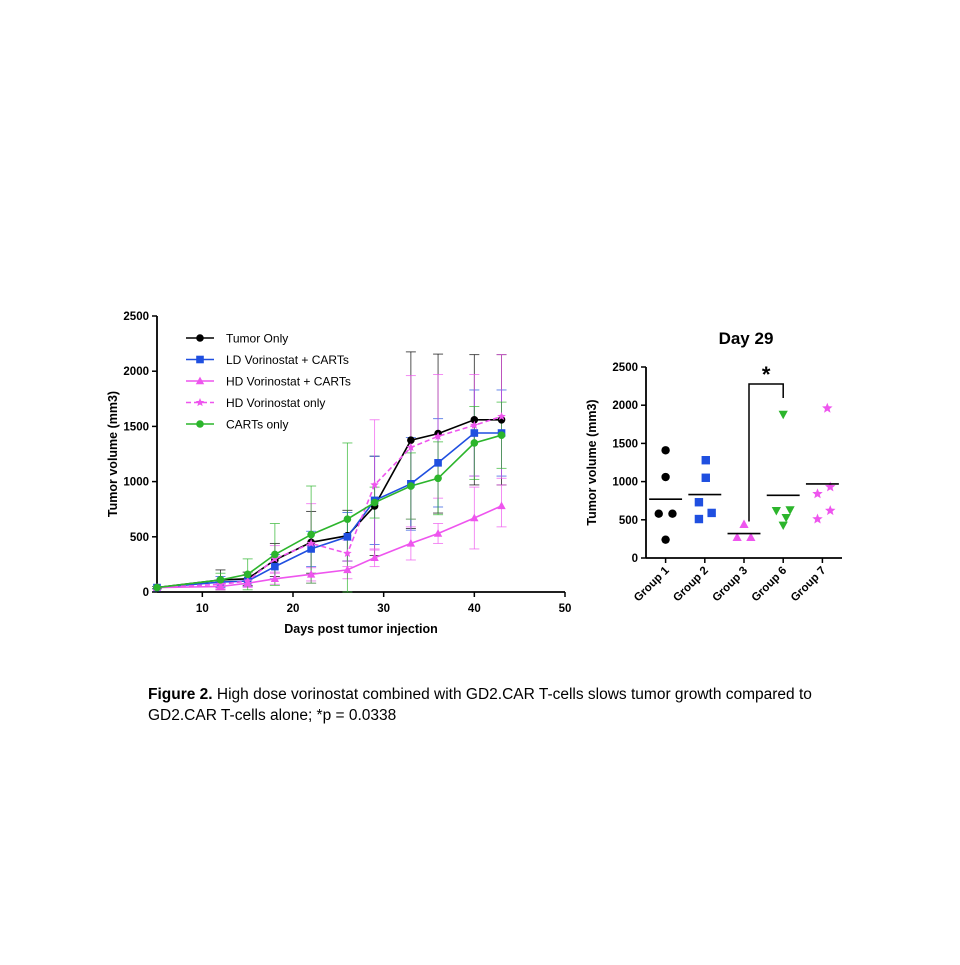 The height and width of the screenshot is (965, 960). I want to click on dot-plot-category-label: Group 2, so click(691, 585).